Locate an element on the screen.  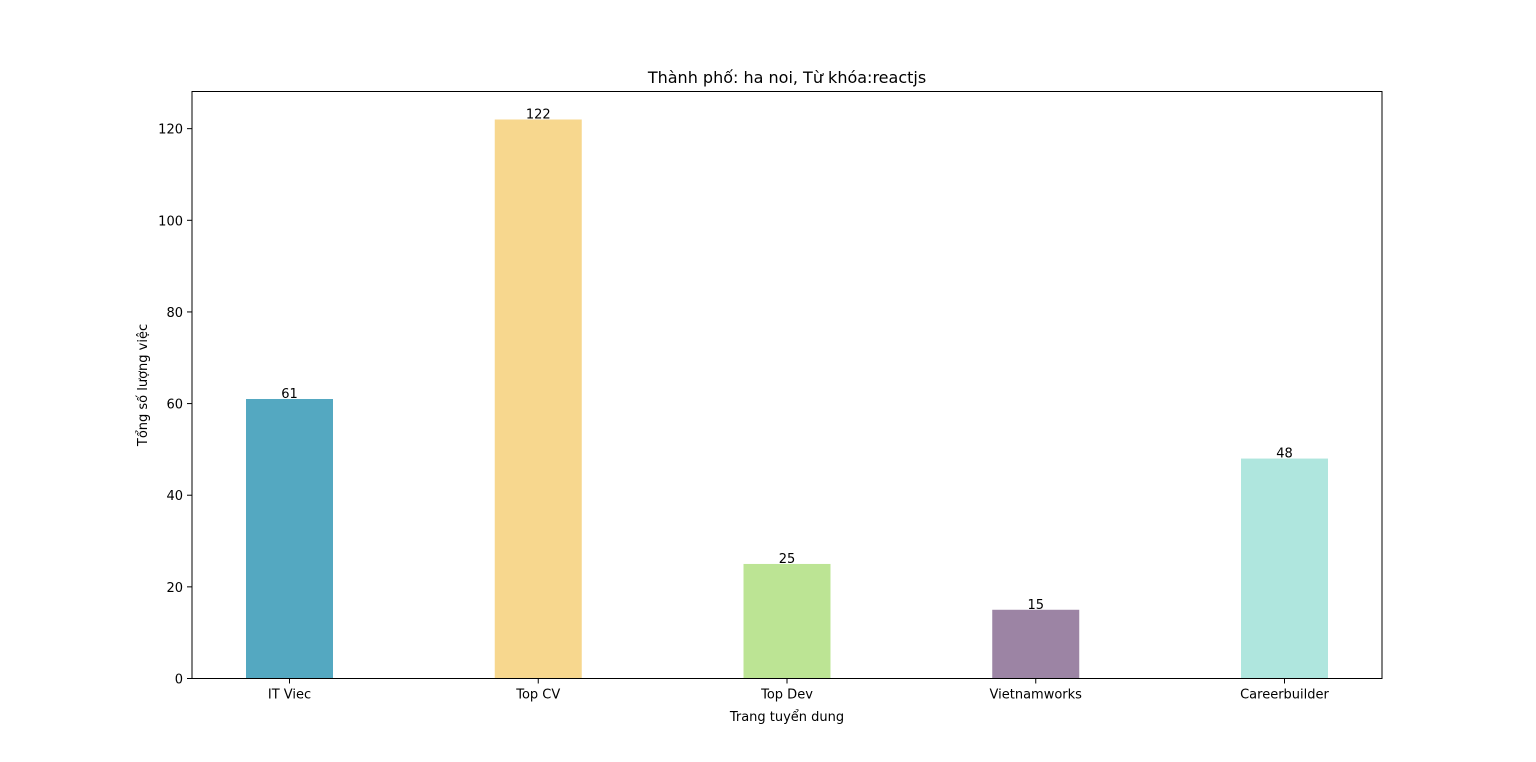
x-tick-label: IT Viec is located at coordinates (289, 695).